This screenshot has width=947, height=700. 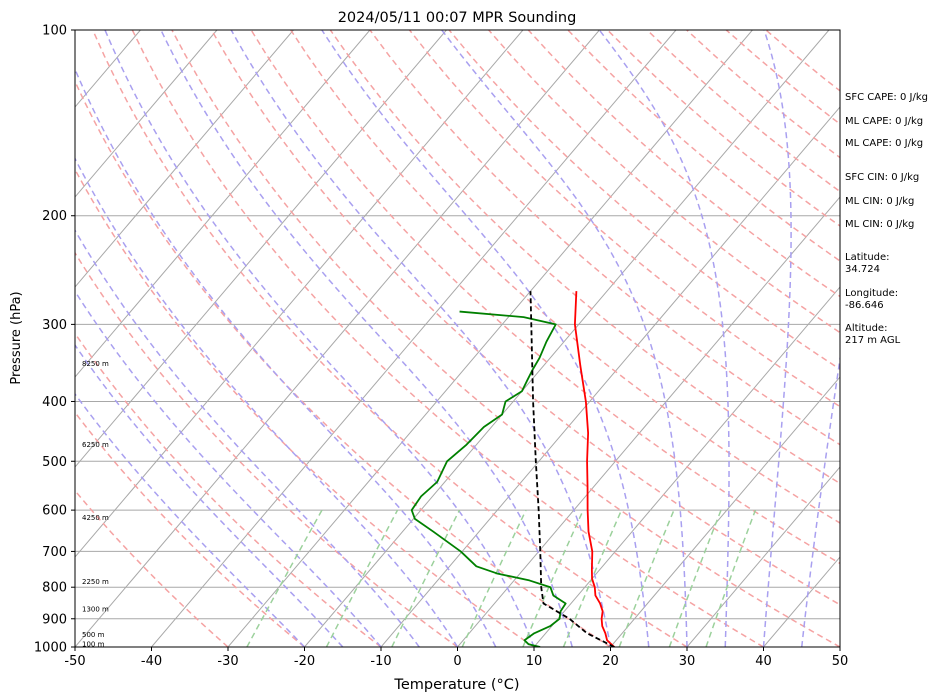 What do you see at coordinates (512, 469) in the screenshot?
I see `series-layer` at bounding box center [512, 469].